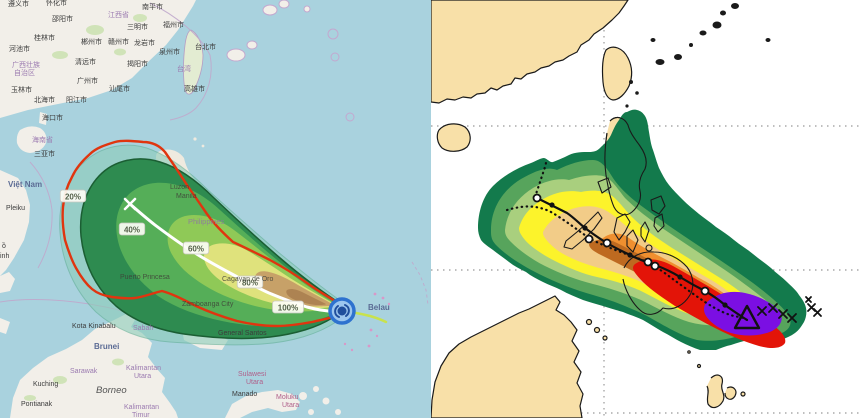  Describe the element at coordinates (152, 6) in the screenshot. I see `place-label: 南平市` at that location.